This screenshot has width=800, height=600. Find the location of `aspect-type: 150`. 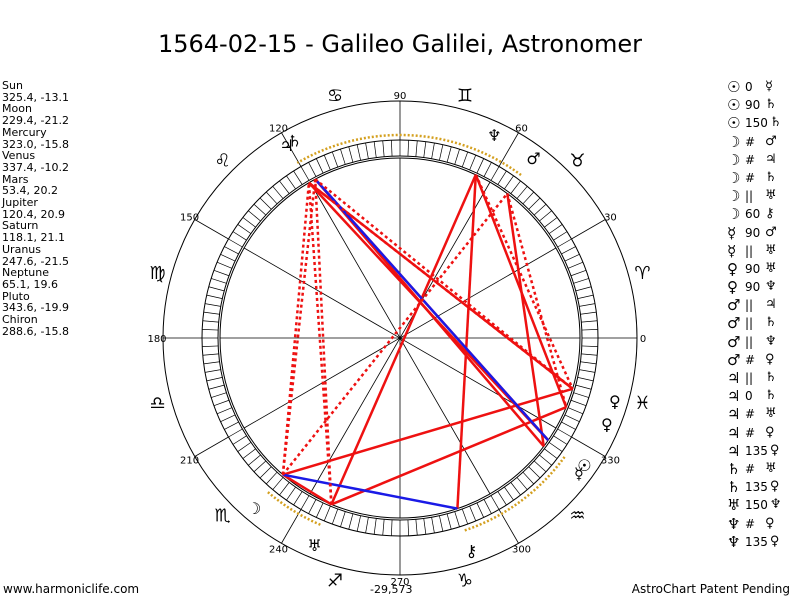

aspect-type: 150 is located at coordinates (756, 505).